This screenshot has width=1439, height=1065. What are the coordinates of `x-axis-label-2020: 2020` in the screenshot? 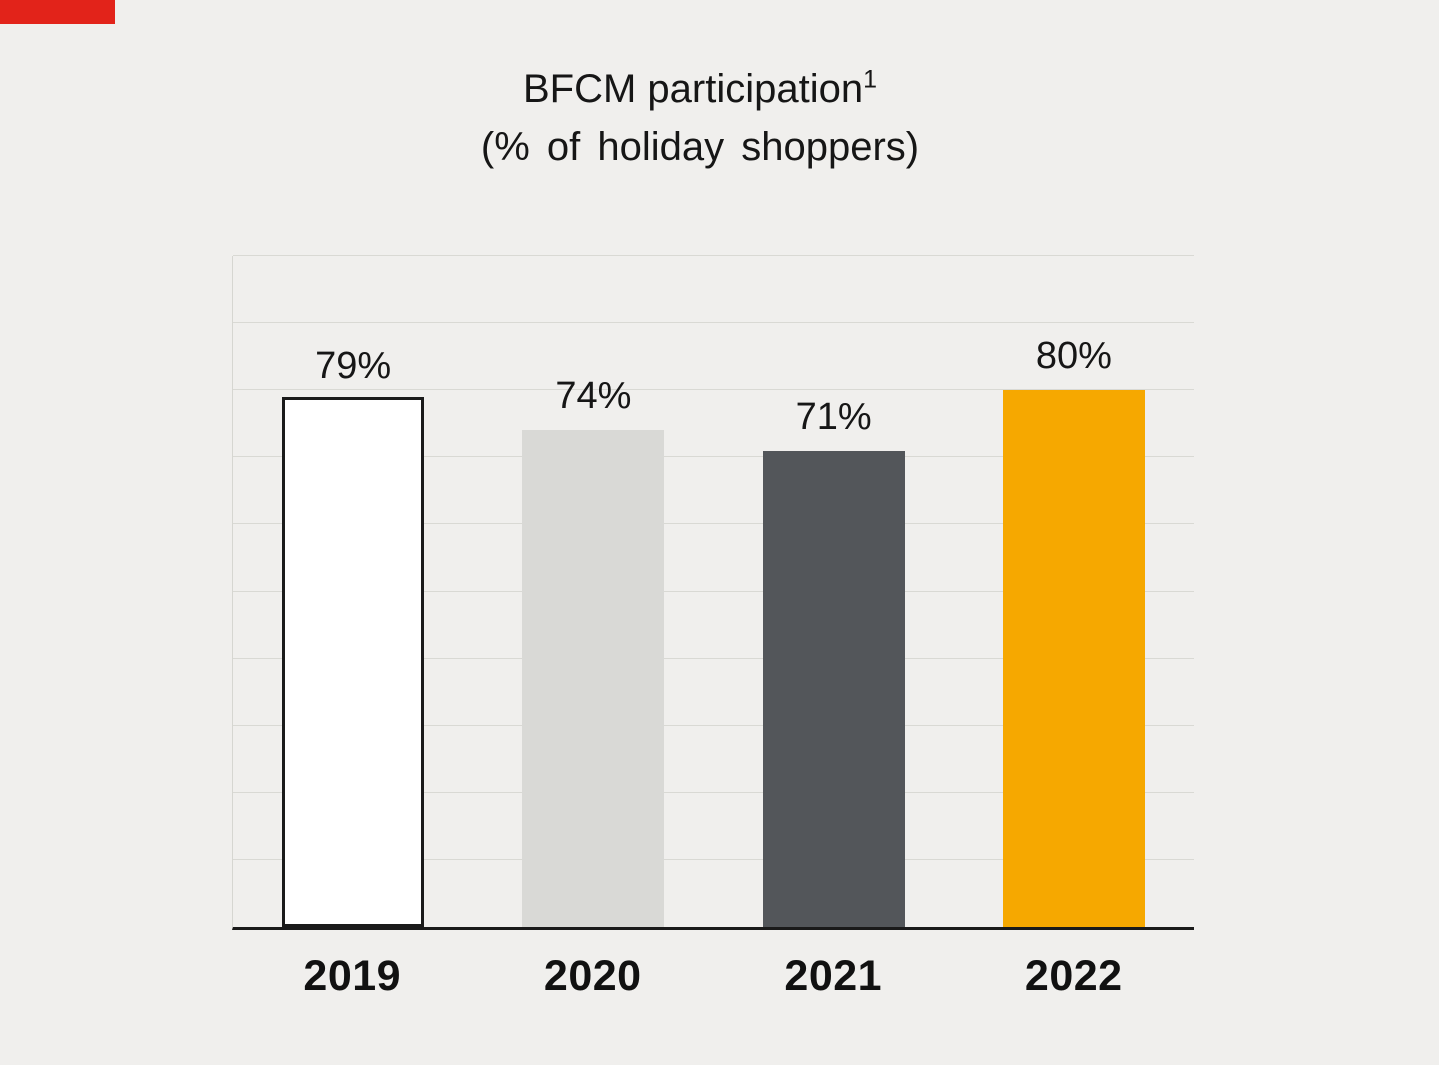 It's located at (592, 976).